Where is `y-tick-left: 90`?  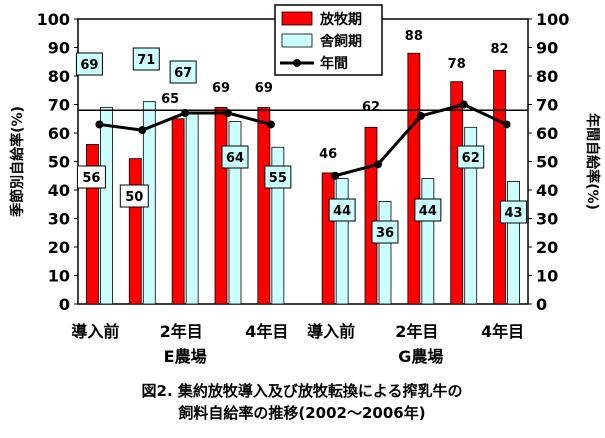
y-tick-left: 90 is located at coordinates (59, 48).